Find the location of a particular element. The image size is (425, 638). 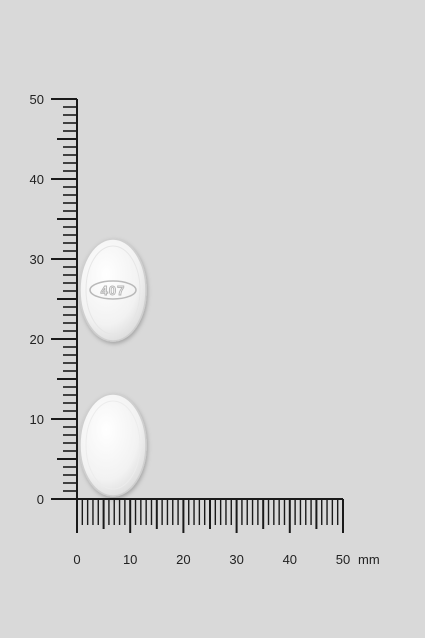

unit-label: mm is located at coordinates (369, 559).